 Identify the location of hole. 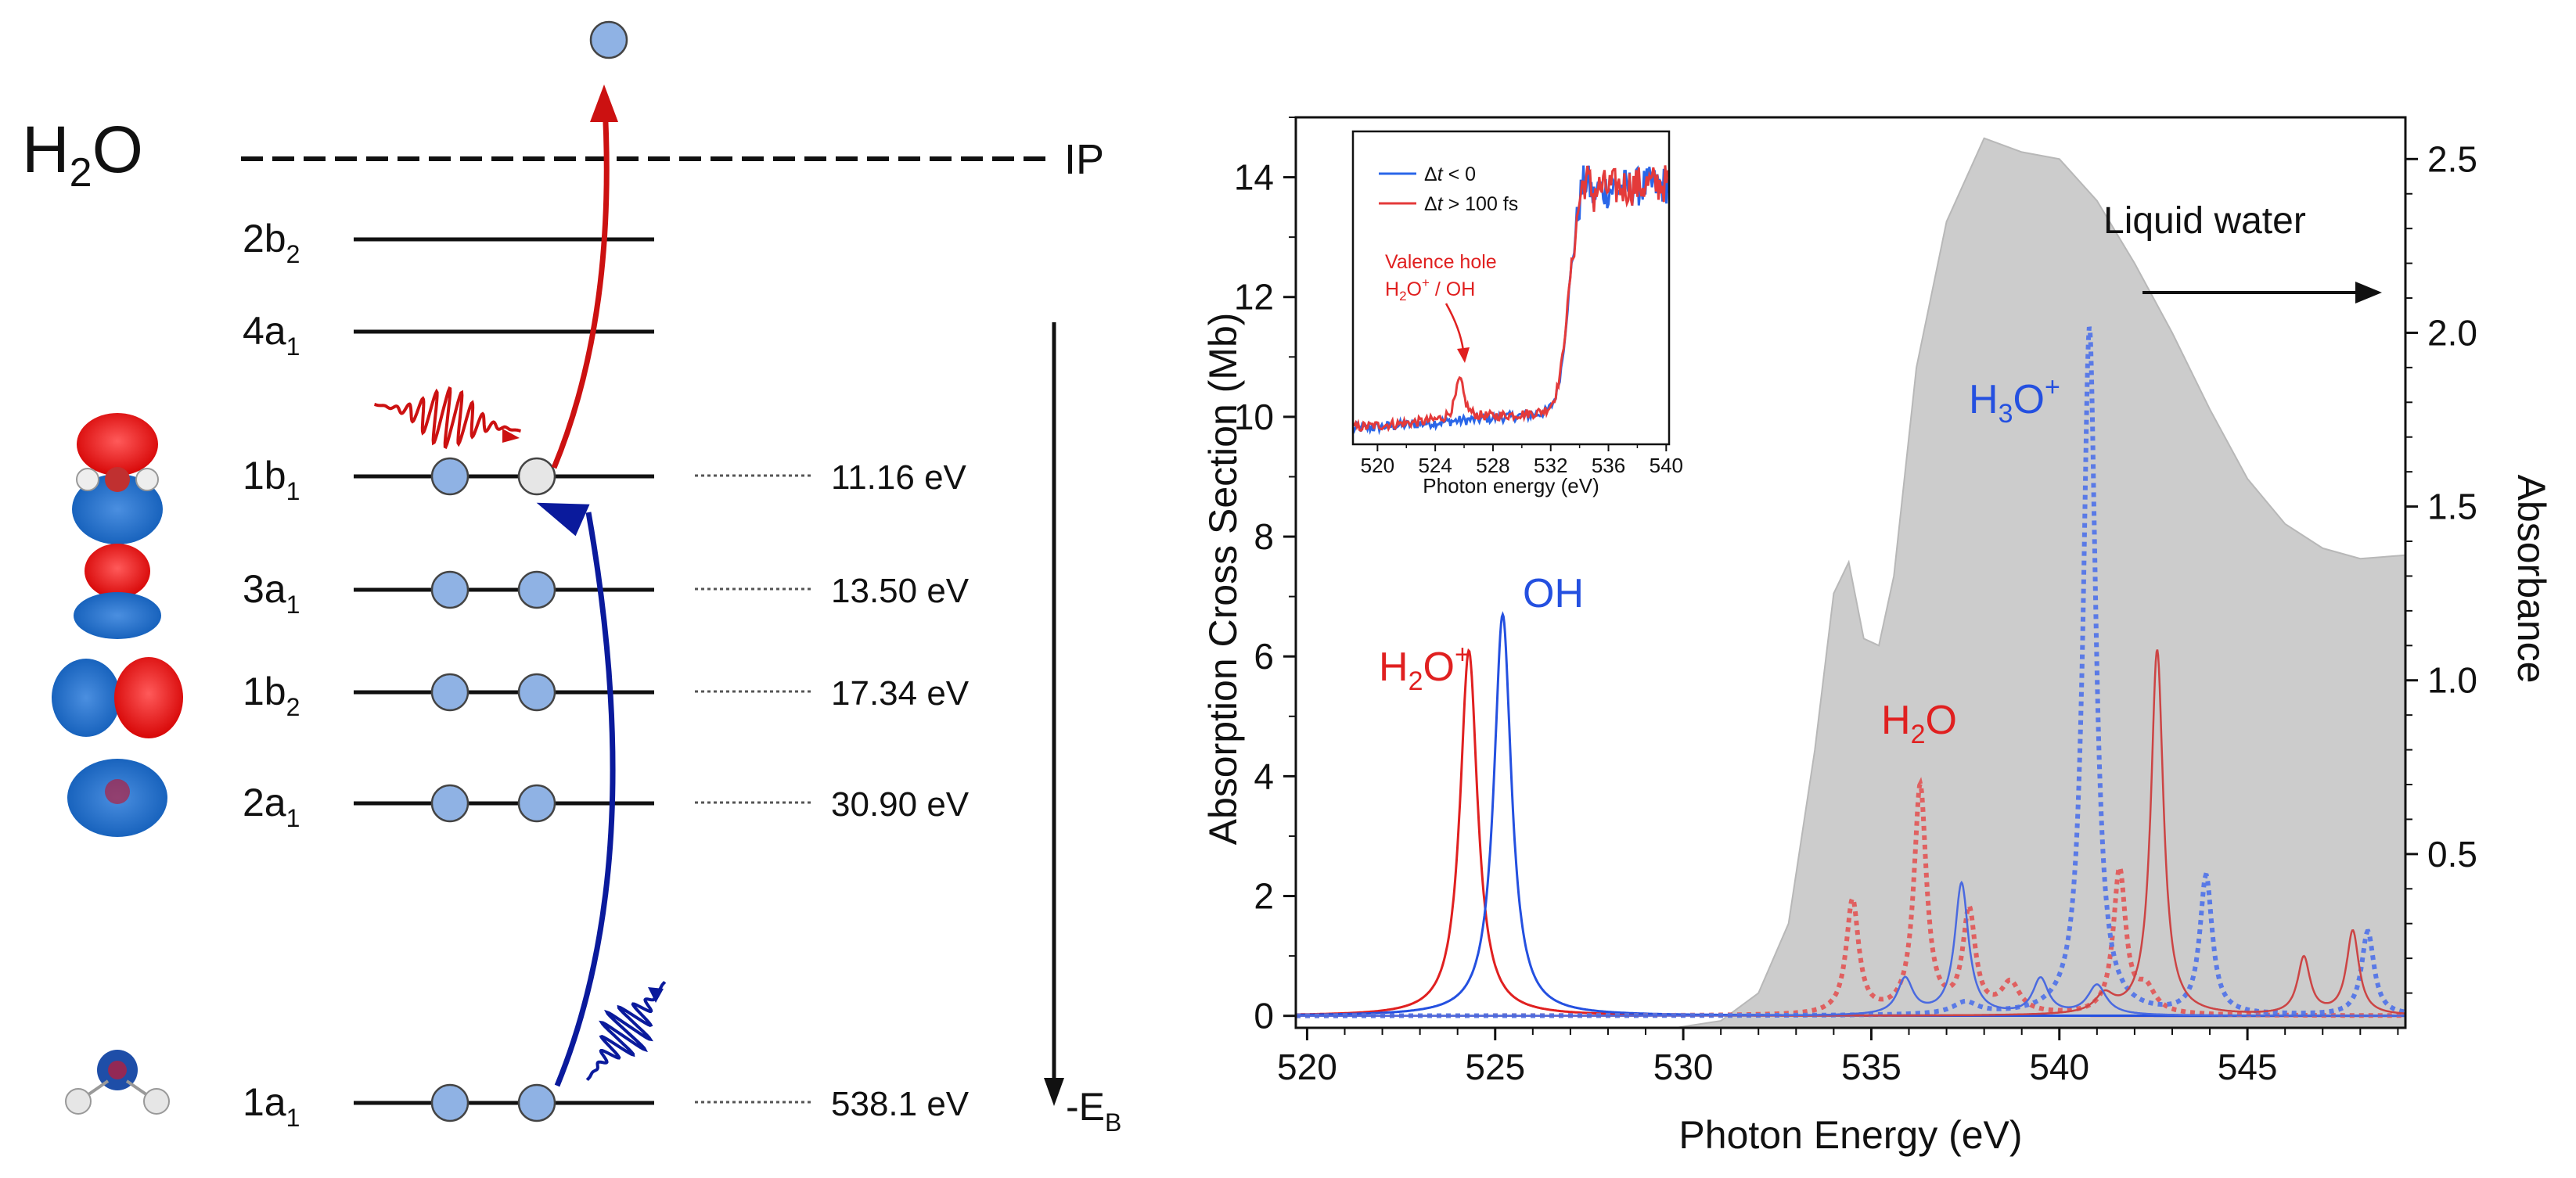
(536, 476).